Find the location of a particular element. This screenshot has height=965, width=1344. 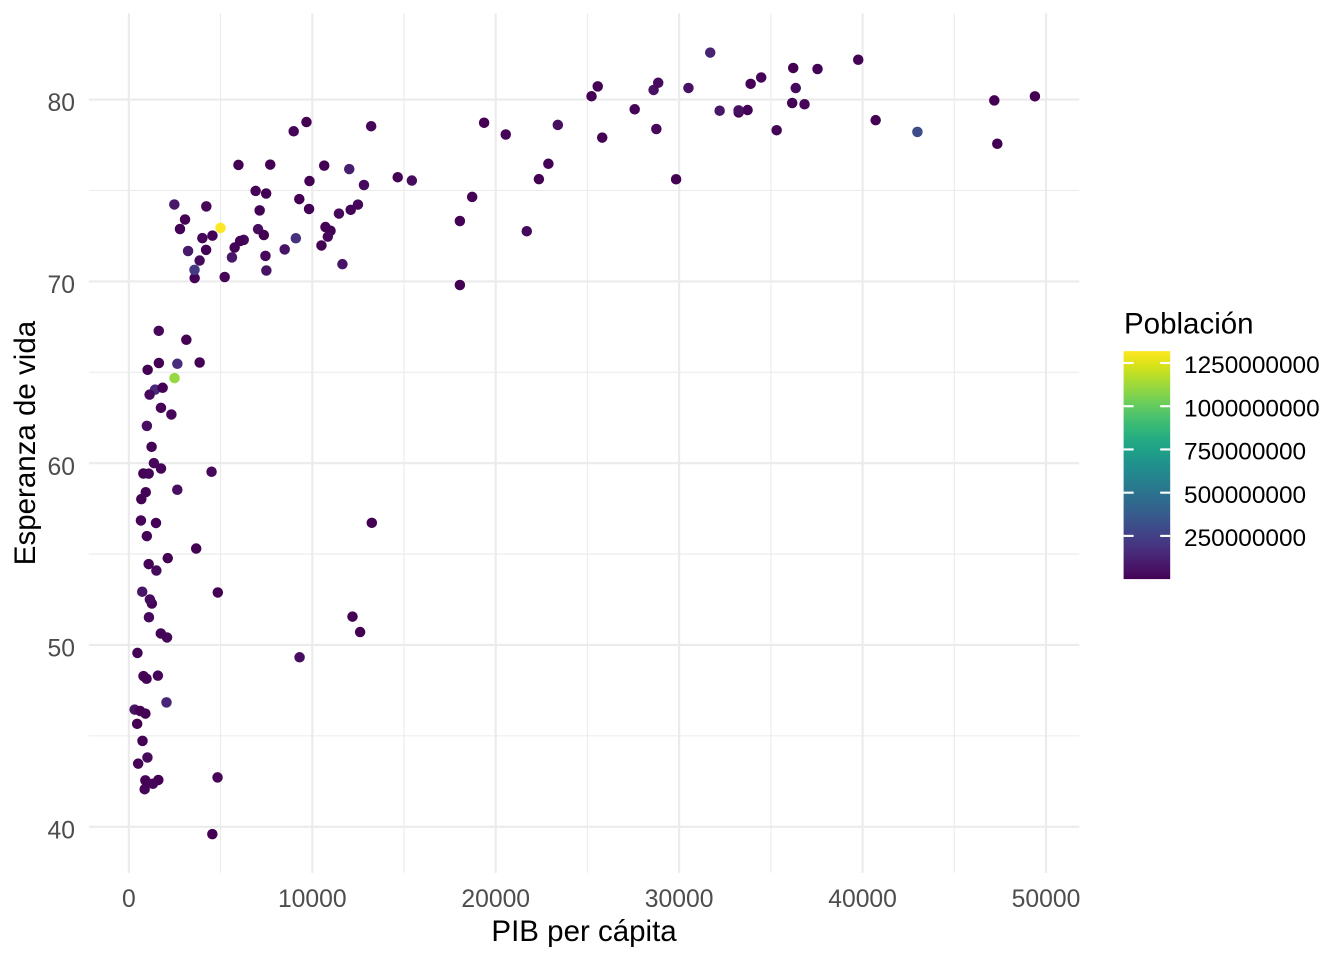

svg-text: 1000000000 is located at coordinates (1252, 408).